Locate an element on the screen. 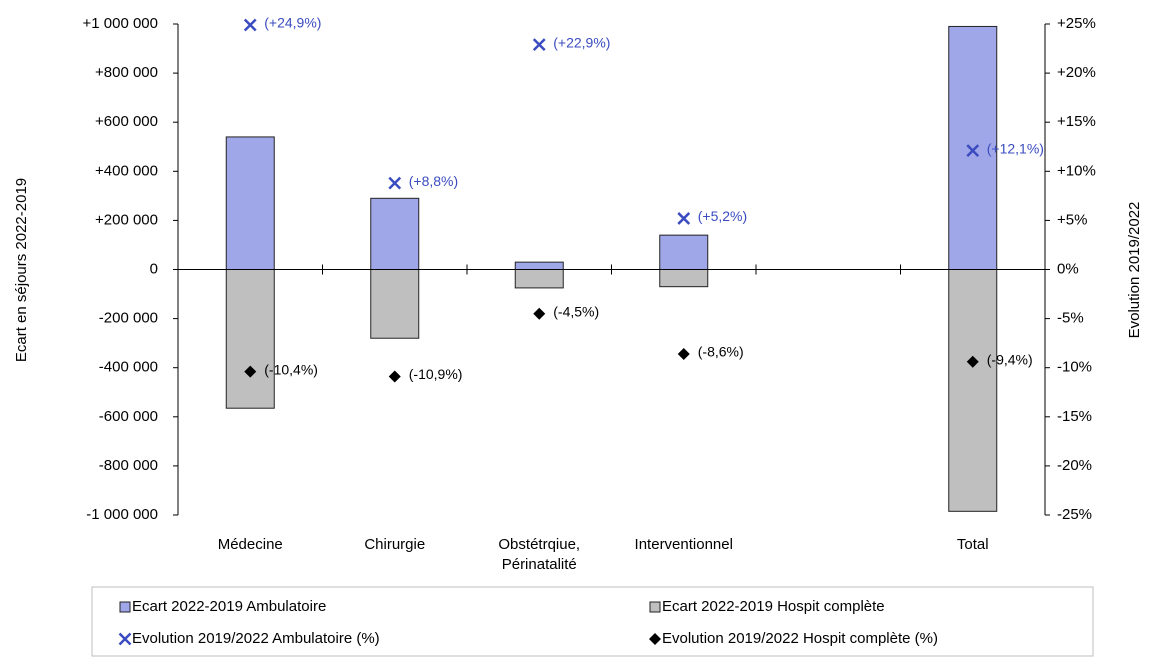  legend-label: Evolution 2019/2022 Ambulatoire (%) is located at coordinates (256, 638).